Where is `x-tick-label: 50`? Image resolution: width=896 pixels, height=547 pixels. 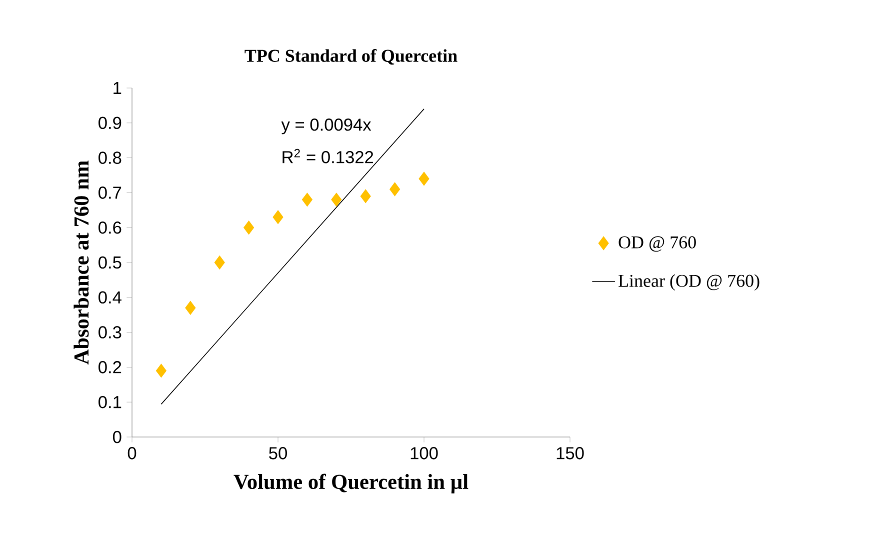
x-tick-label: 50 is located at coordinates (278, 453).